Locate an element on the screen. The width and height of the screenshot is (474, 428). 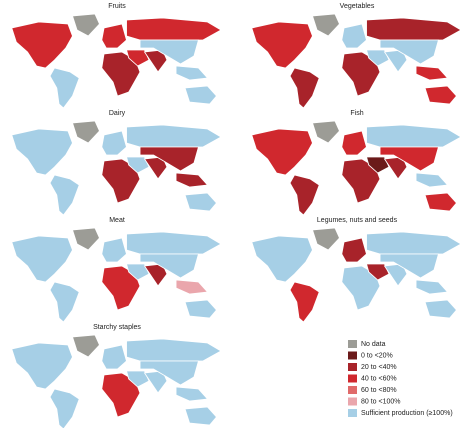
panel-title: Dairy is located at coordinates (117, 113).